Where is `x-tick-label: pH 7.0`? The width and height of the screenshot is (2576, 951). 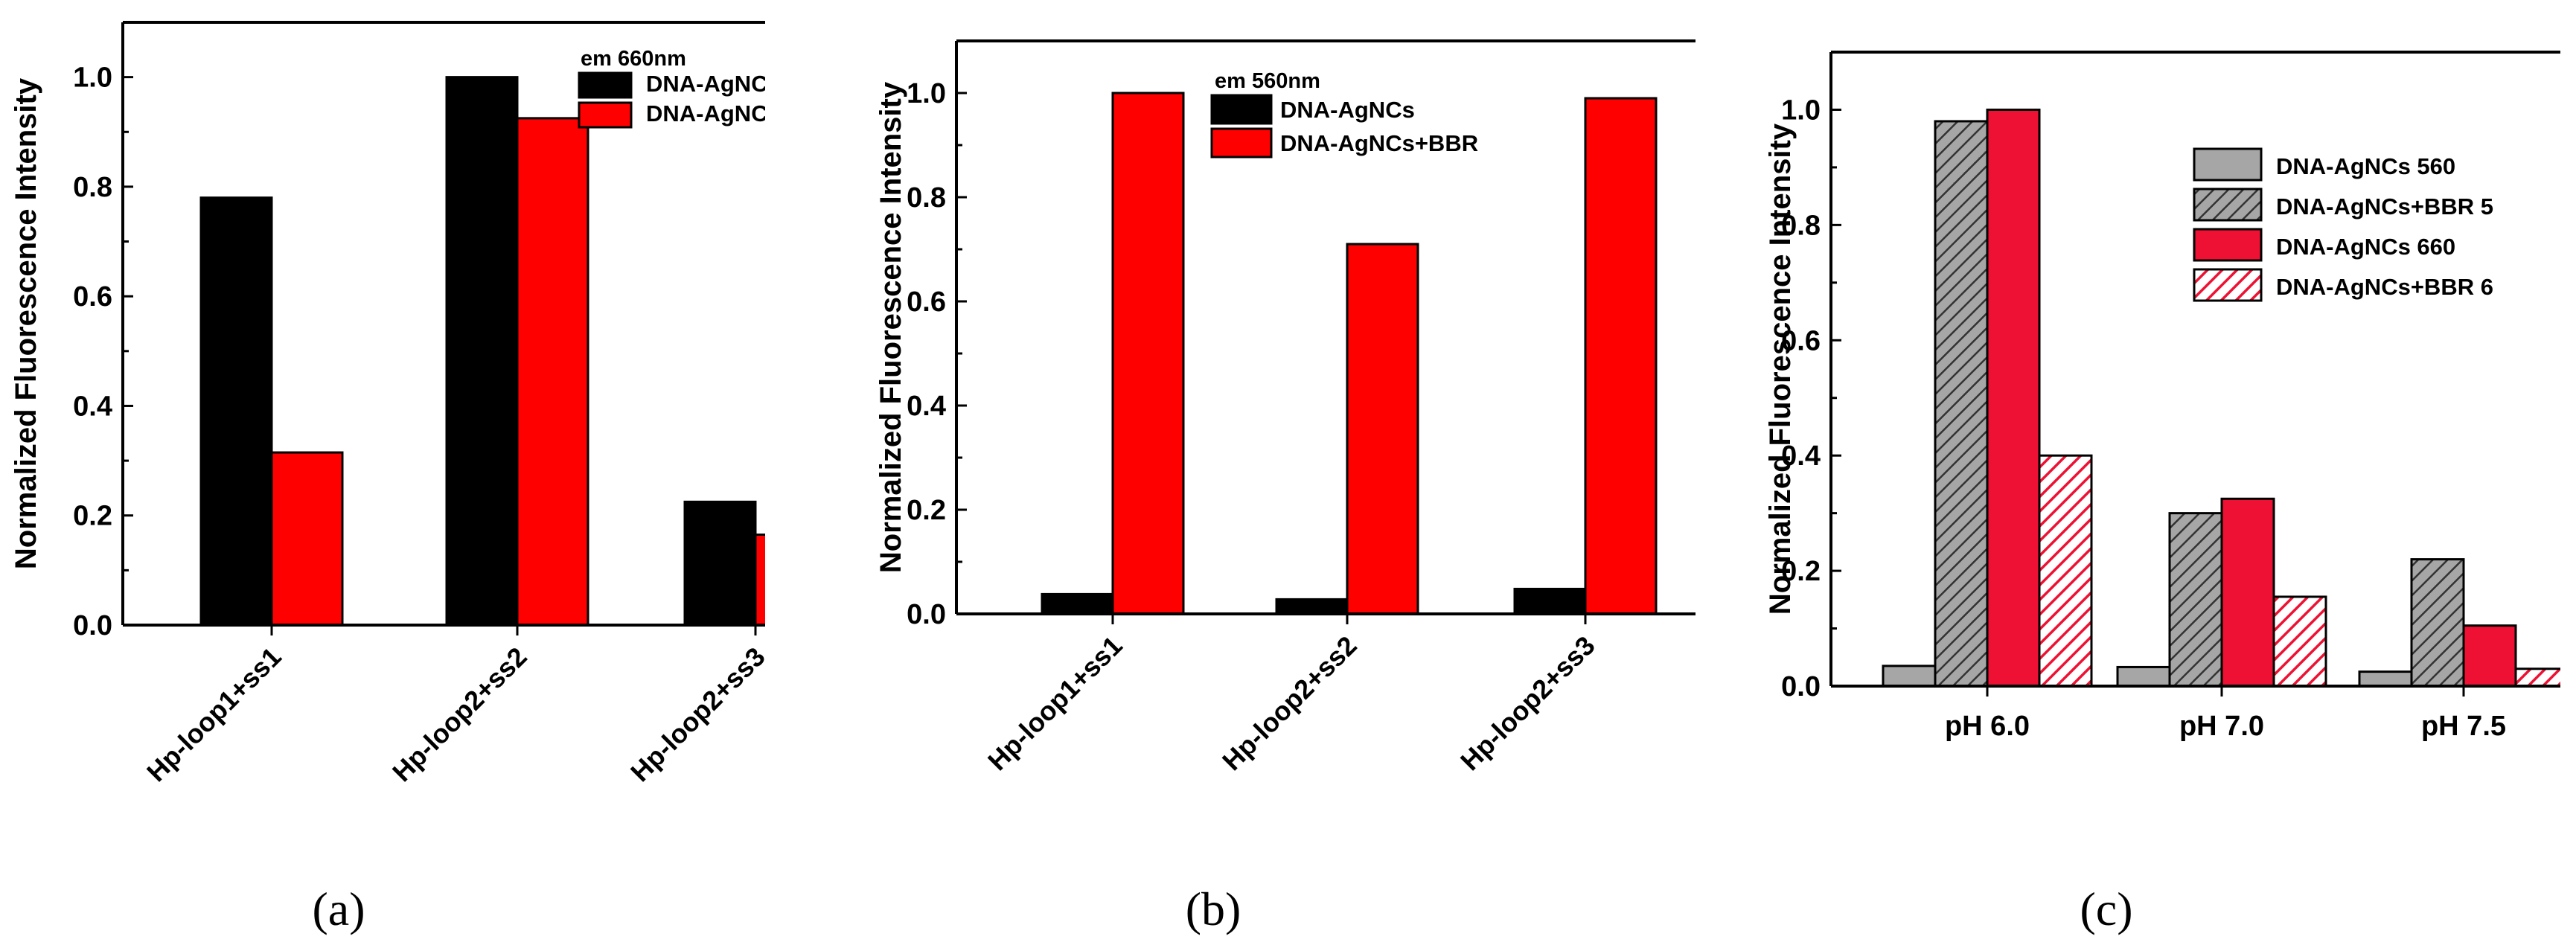 x-tick-label: pH 7.0 is located at coordinates (2221, 726).